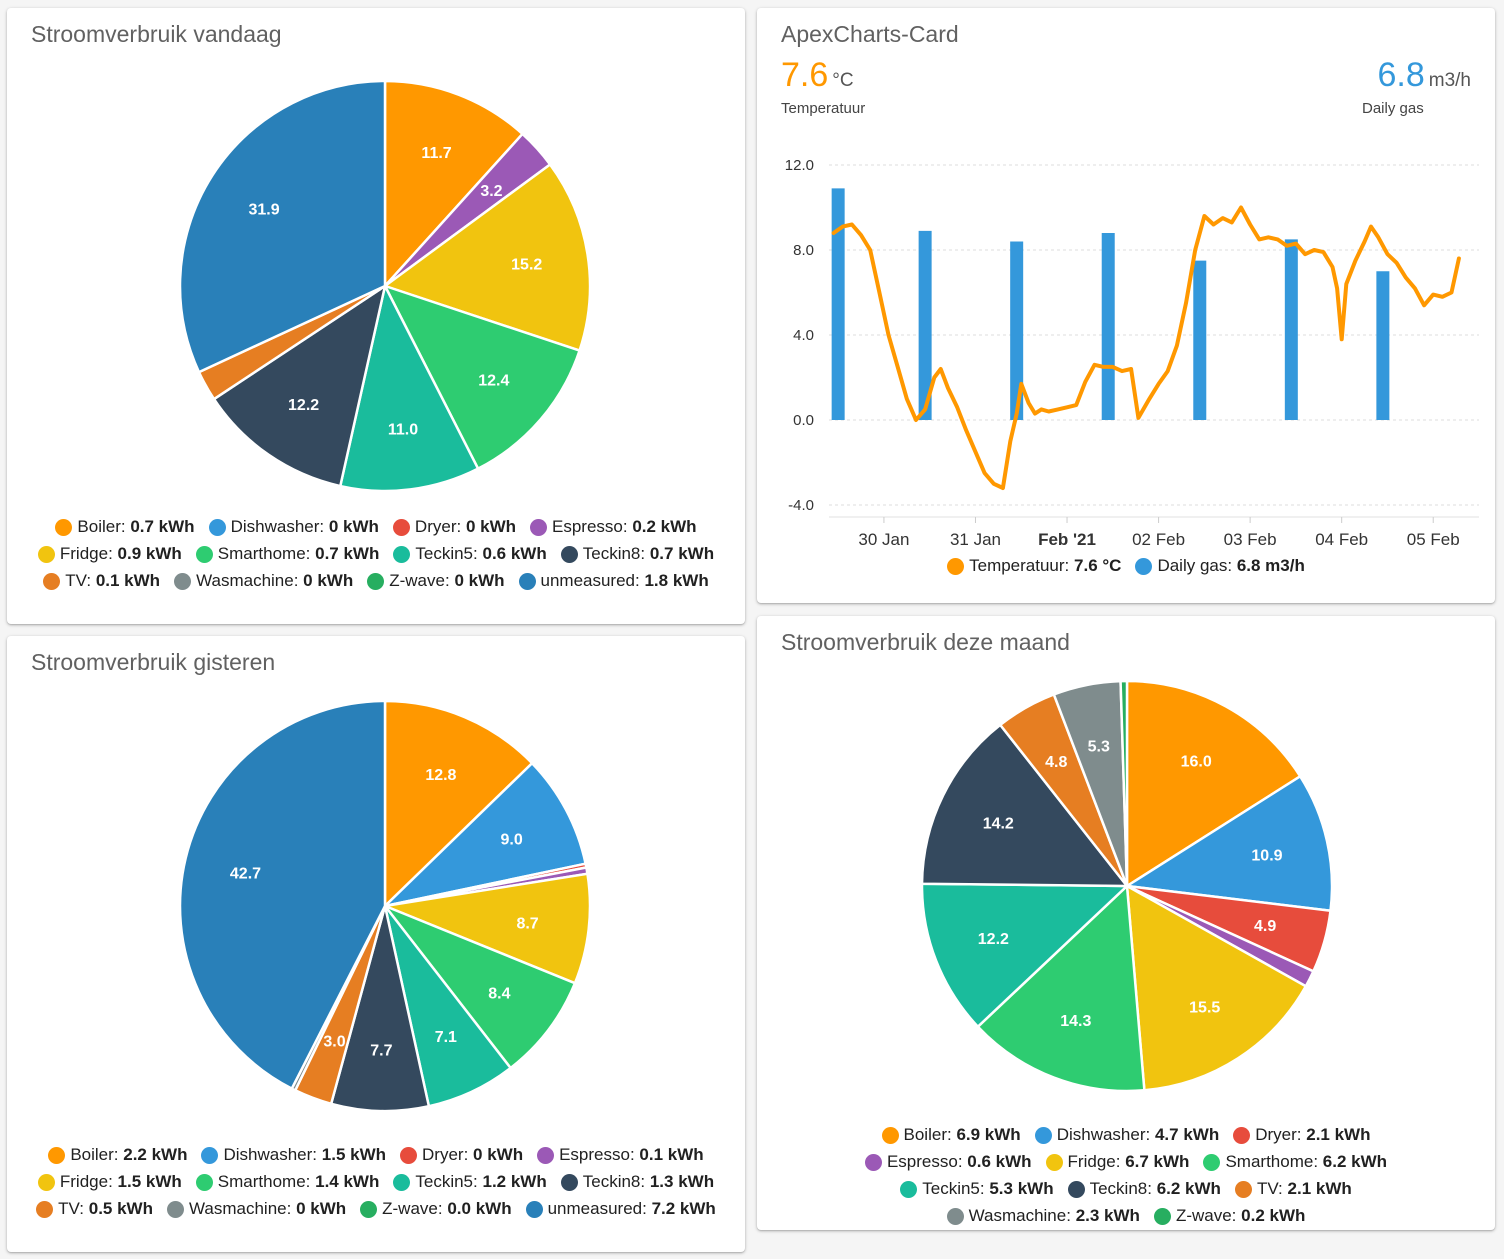  Describe the element at coordinates (637, 1182) in the screenshot. I see `legend-item-teckin8: Teckin8: 1.3 kWh` at that location.